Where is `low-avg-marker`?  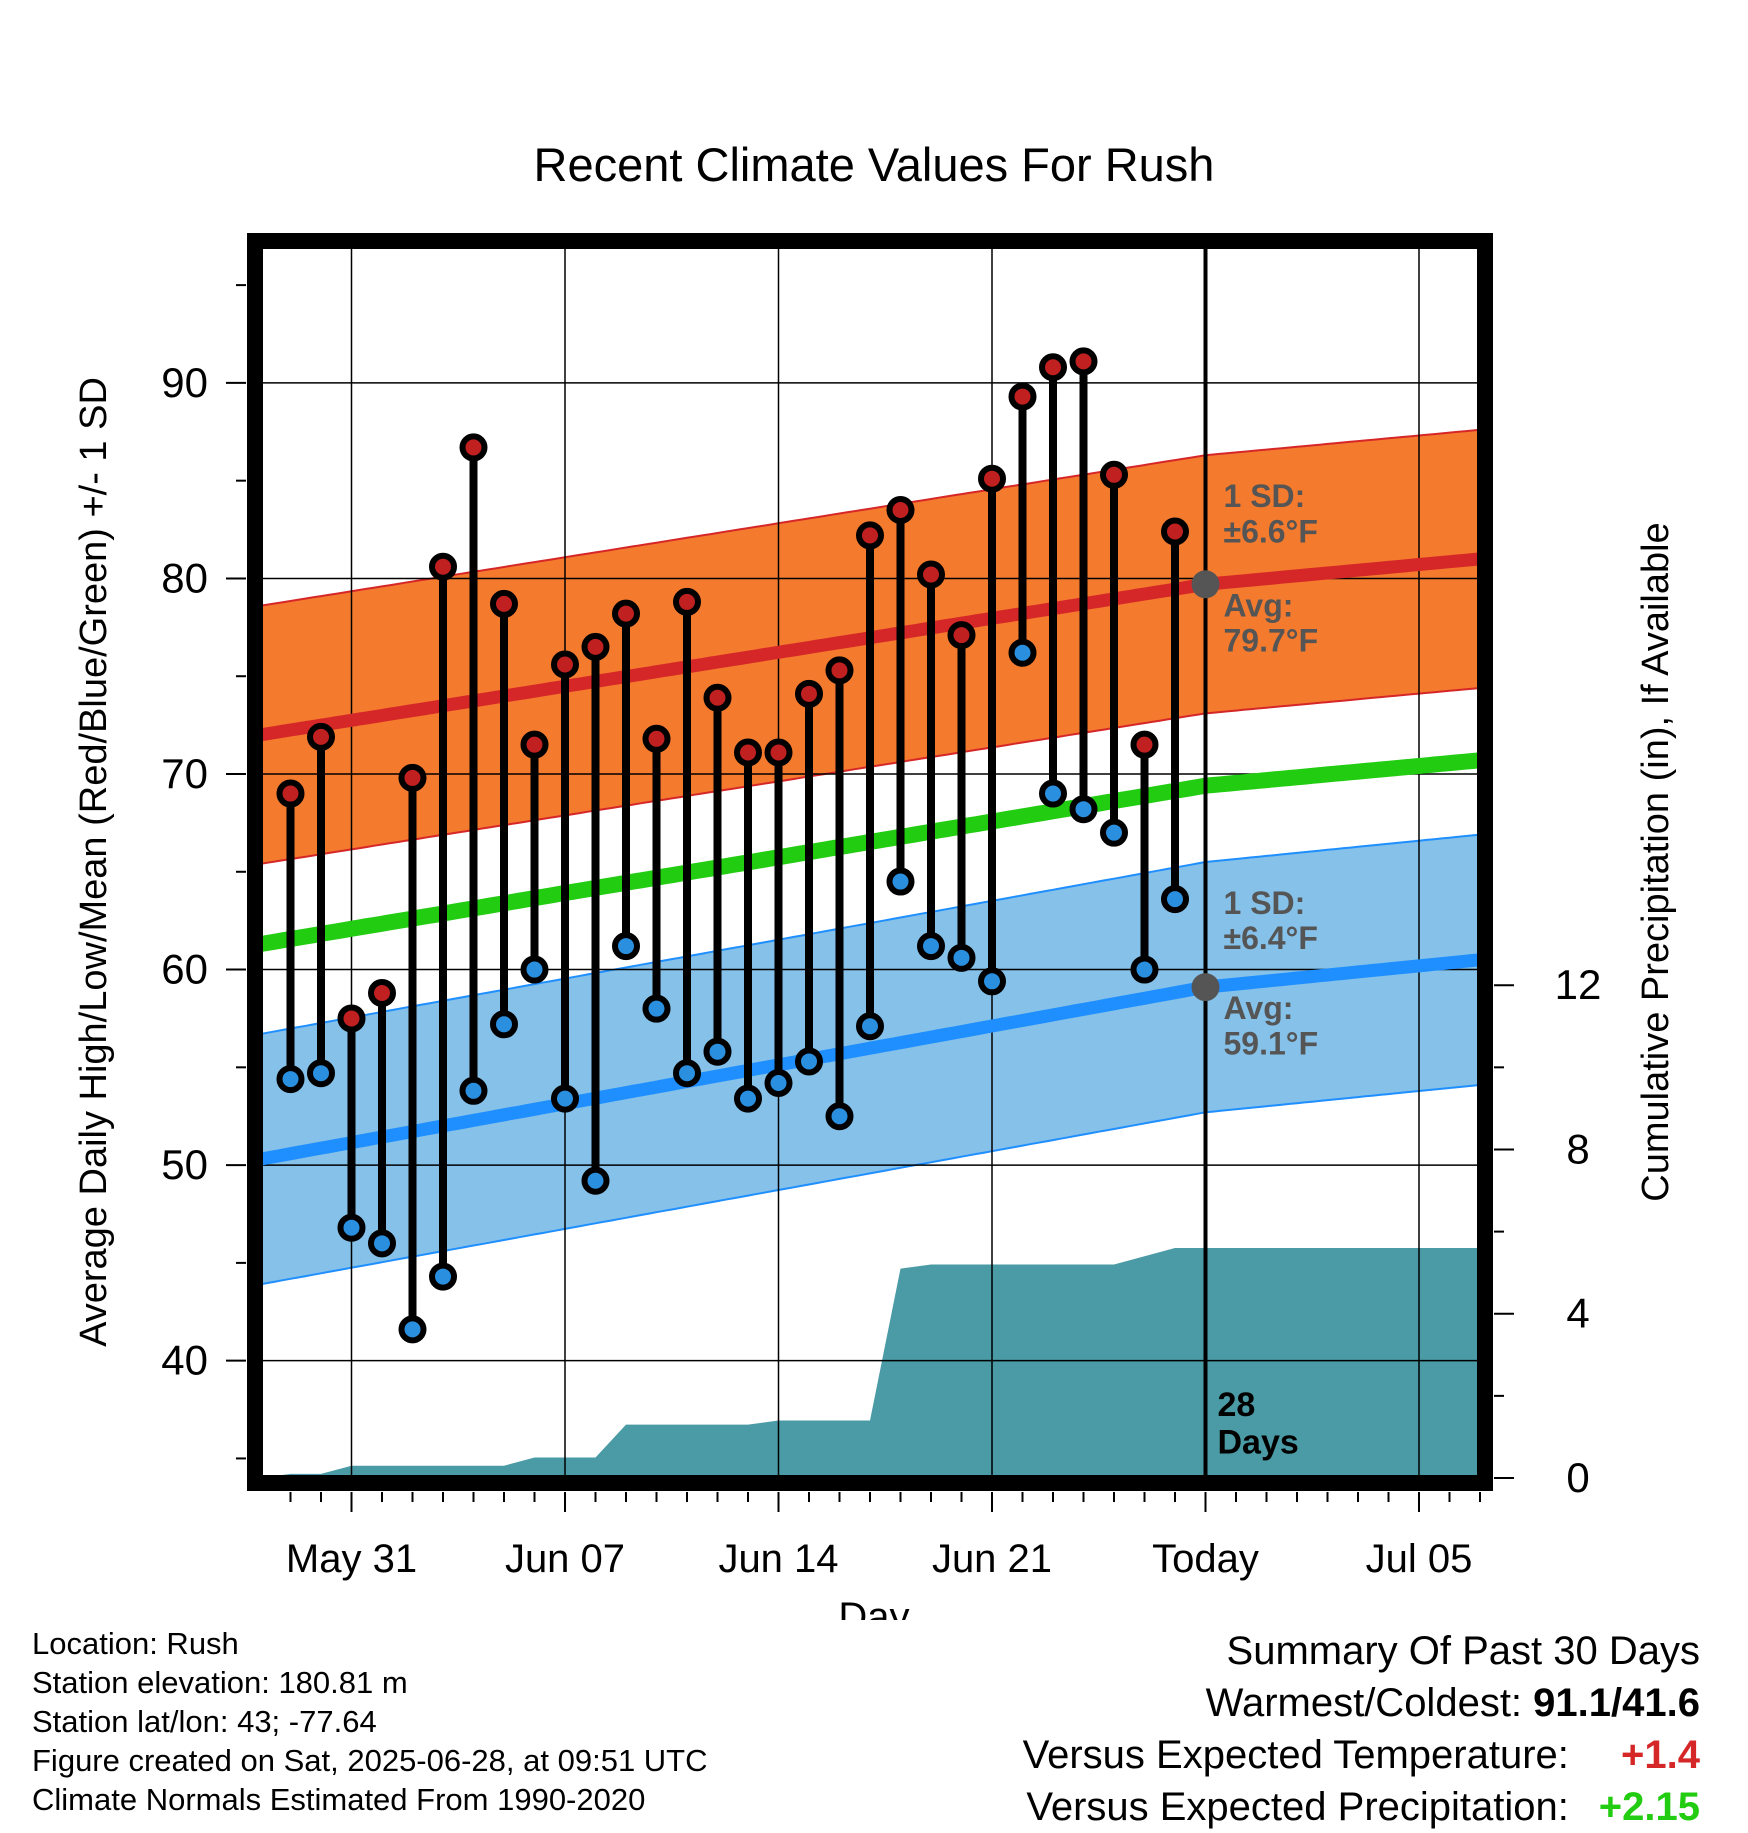
low-avg-marker is located at coordinates (1205, 987).